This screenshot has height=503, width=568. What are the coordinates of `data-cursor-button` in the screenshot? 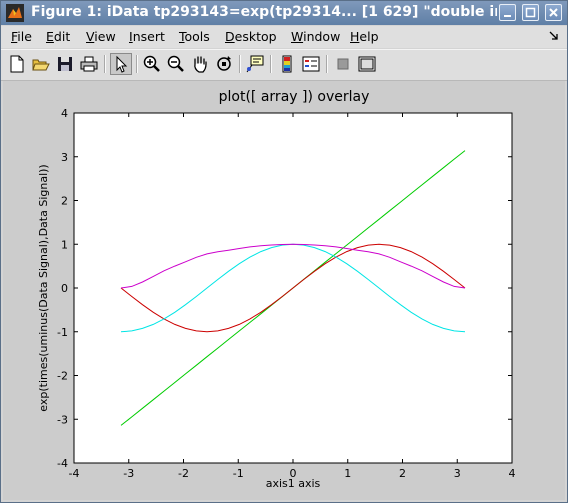 It's located at (255, 64).